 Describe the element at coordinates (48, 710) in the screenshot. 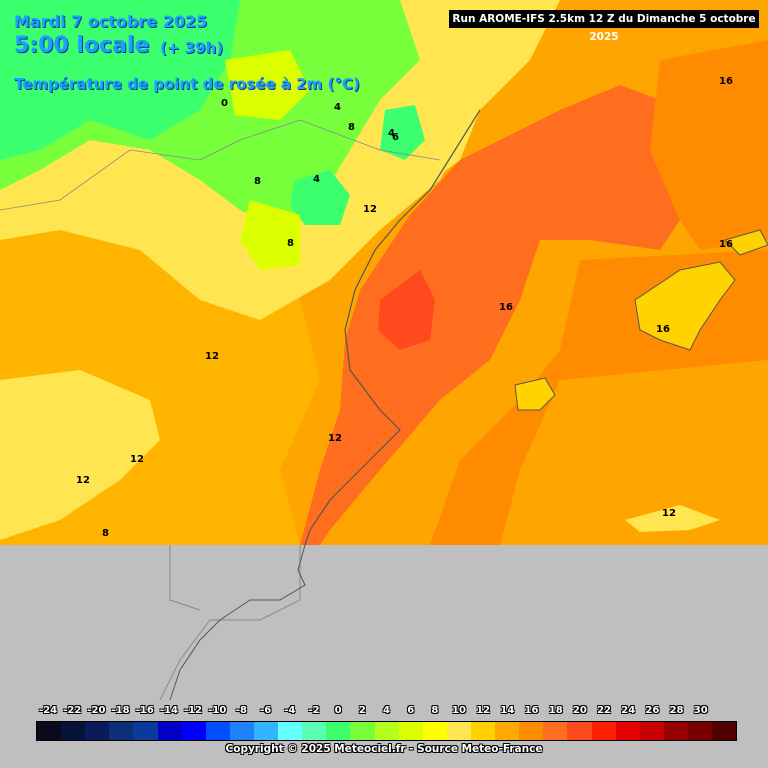

I see `legend-tick-label: -24` at that location.